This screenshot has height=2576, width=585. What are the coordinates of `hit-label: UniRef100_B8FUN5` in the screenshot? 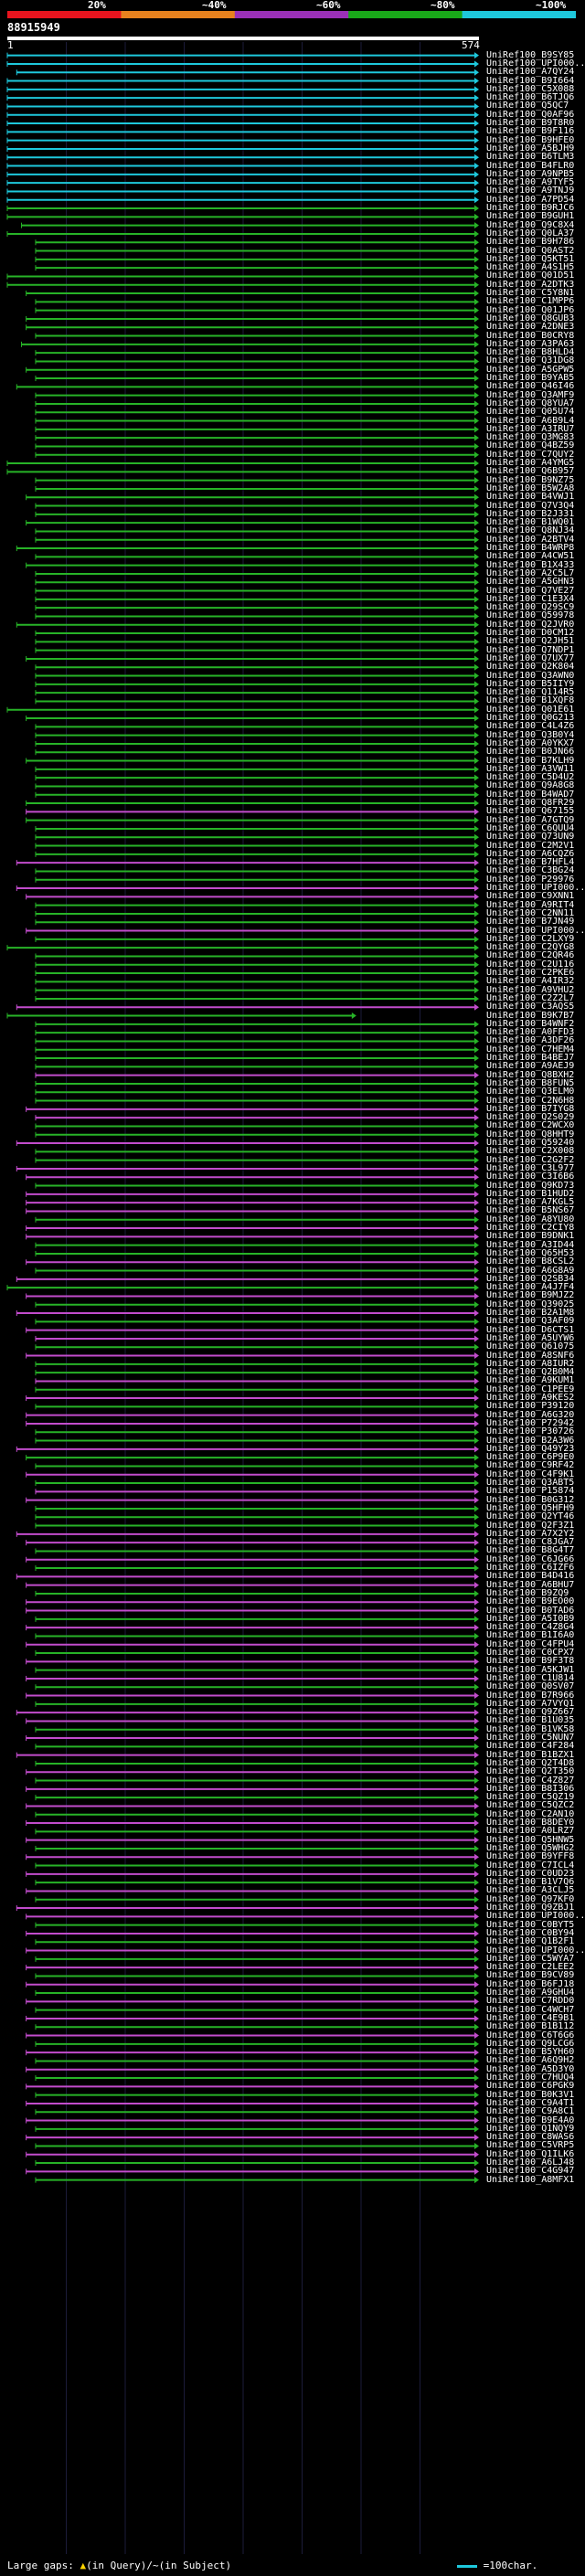 It's located at (531, 1082).